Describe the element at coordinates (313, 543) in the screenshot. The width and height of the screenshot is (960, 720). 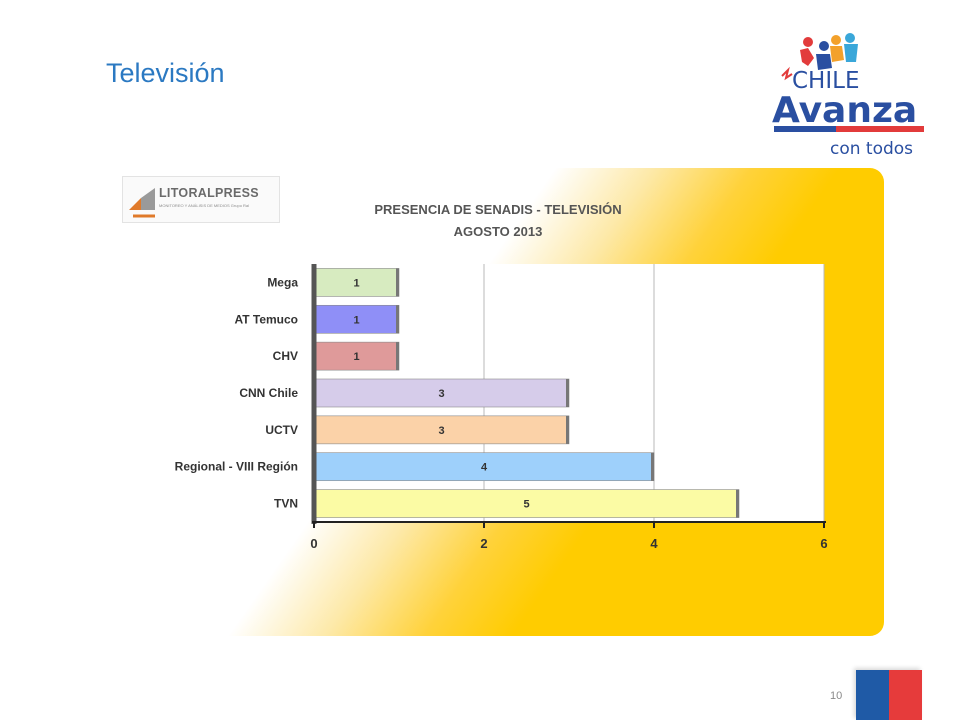
I see `x-tick-label: 0` at that location.